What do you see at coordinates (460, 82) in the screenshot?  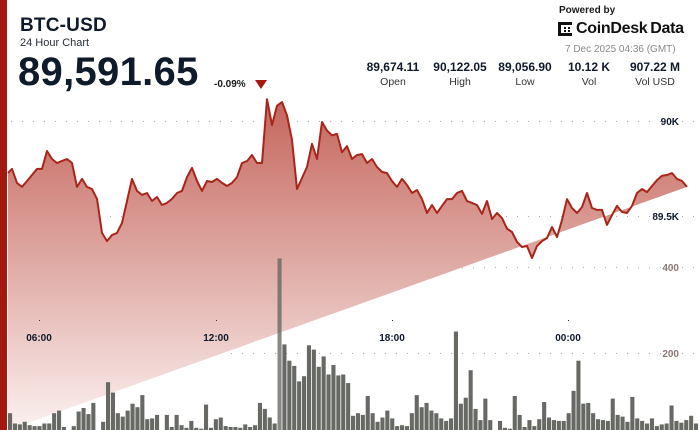 I see `stat-label: High` at bounding box center [460, 82].